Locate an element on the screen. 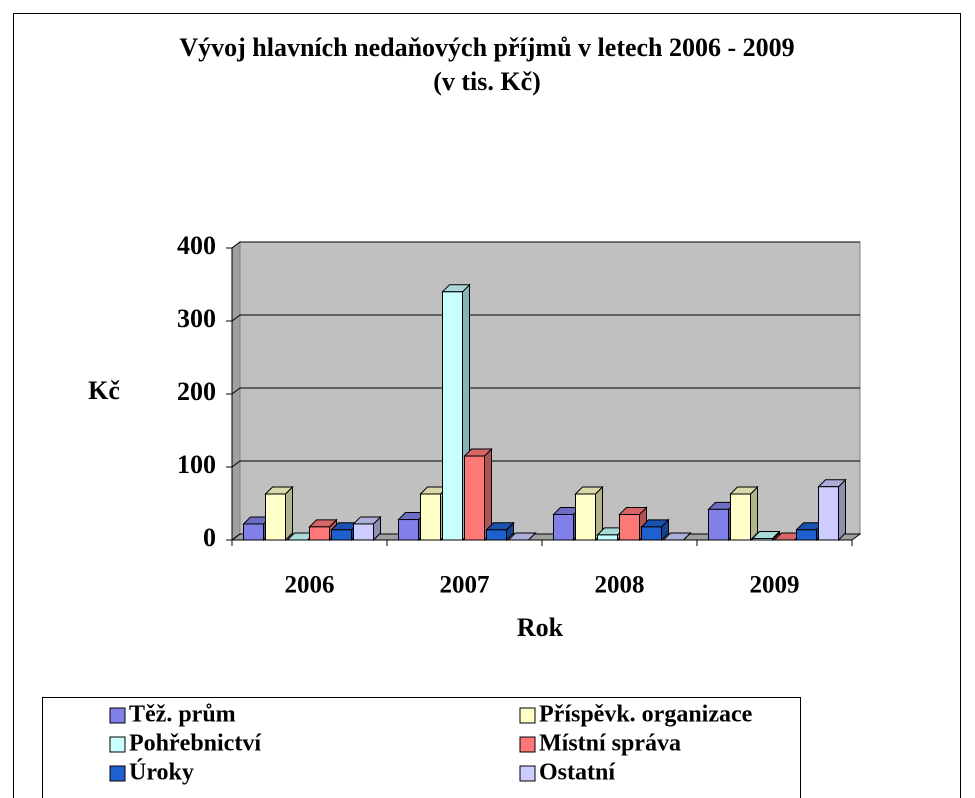  legend-label: Příspěvk. organizace is located at coordinates (646, 715).